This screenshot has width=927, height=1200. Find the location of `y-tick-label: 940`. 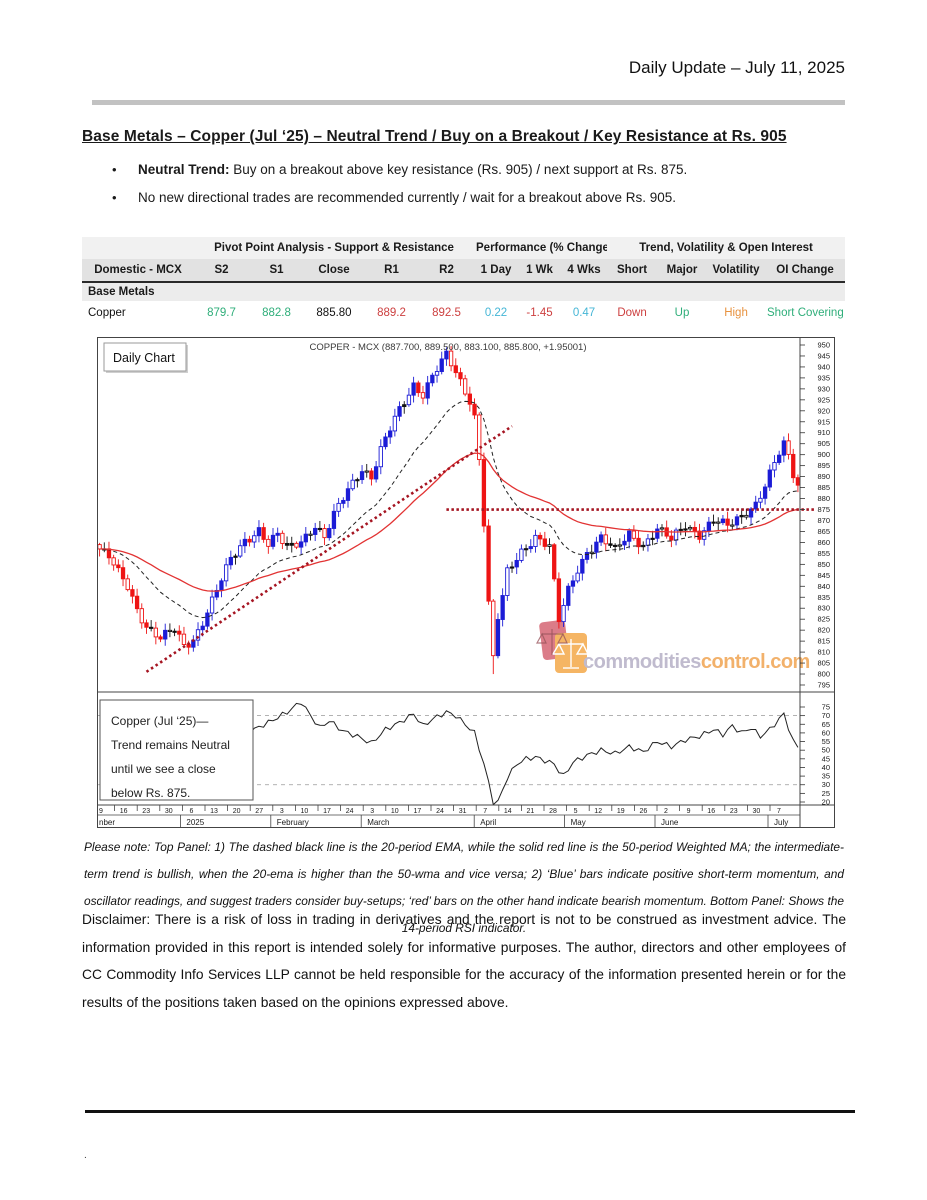

y-tick-label: 940 is located at coordinates (823, 366).